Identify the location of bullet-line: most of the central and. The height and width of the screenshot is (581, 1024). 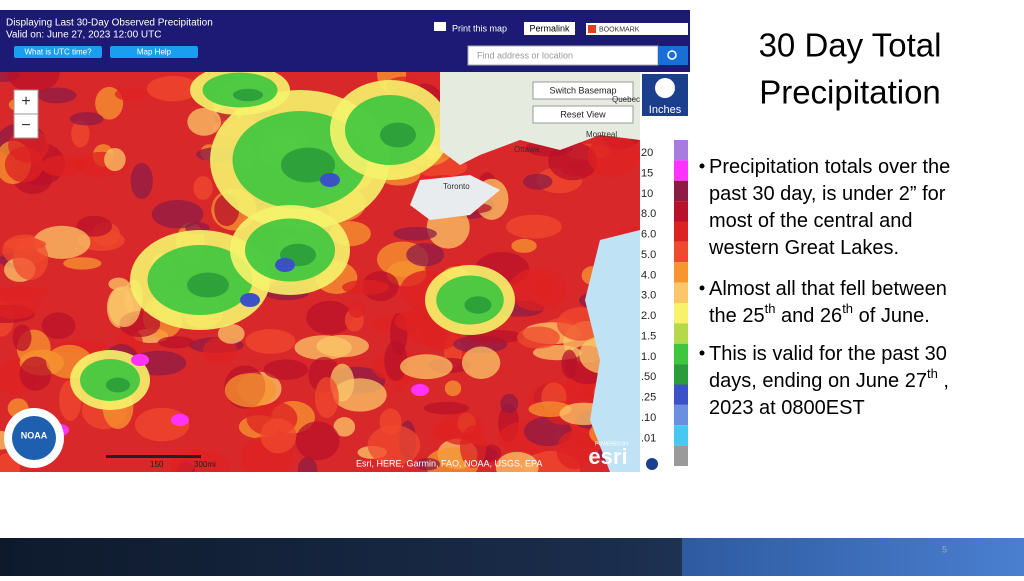
(810, 221).